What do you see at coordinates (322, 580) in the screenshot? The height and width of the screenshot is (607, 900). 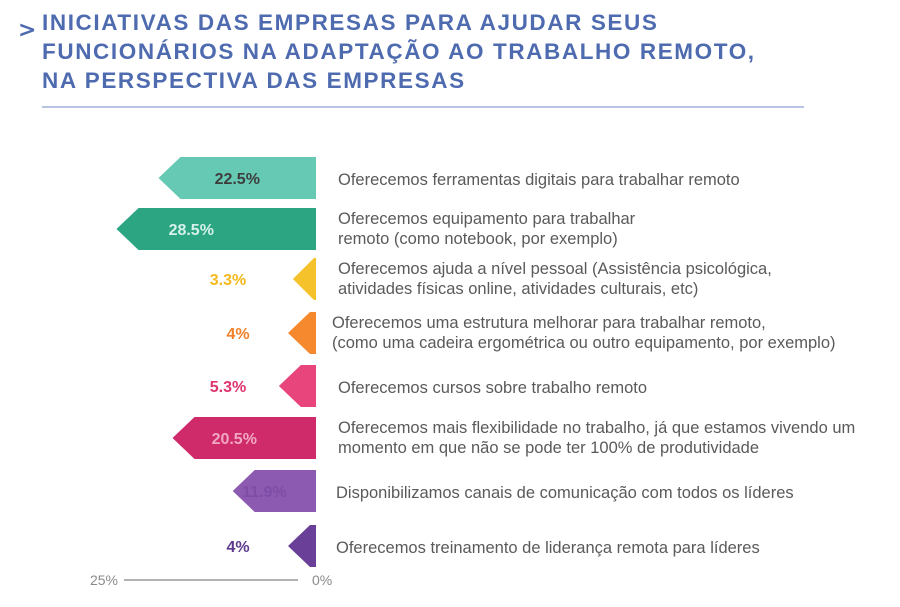 I see `axis-tick-label: 0%` at bounding box center [322, 580].